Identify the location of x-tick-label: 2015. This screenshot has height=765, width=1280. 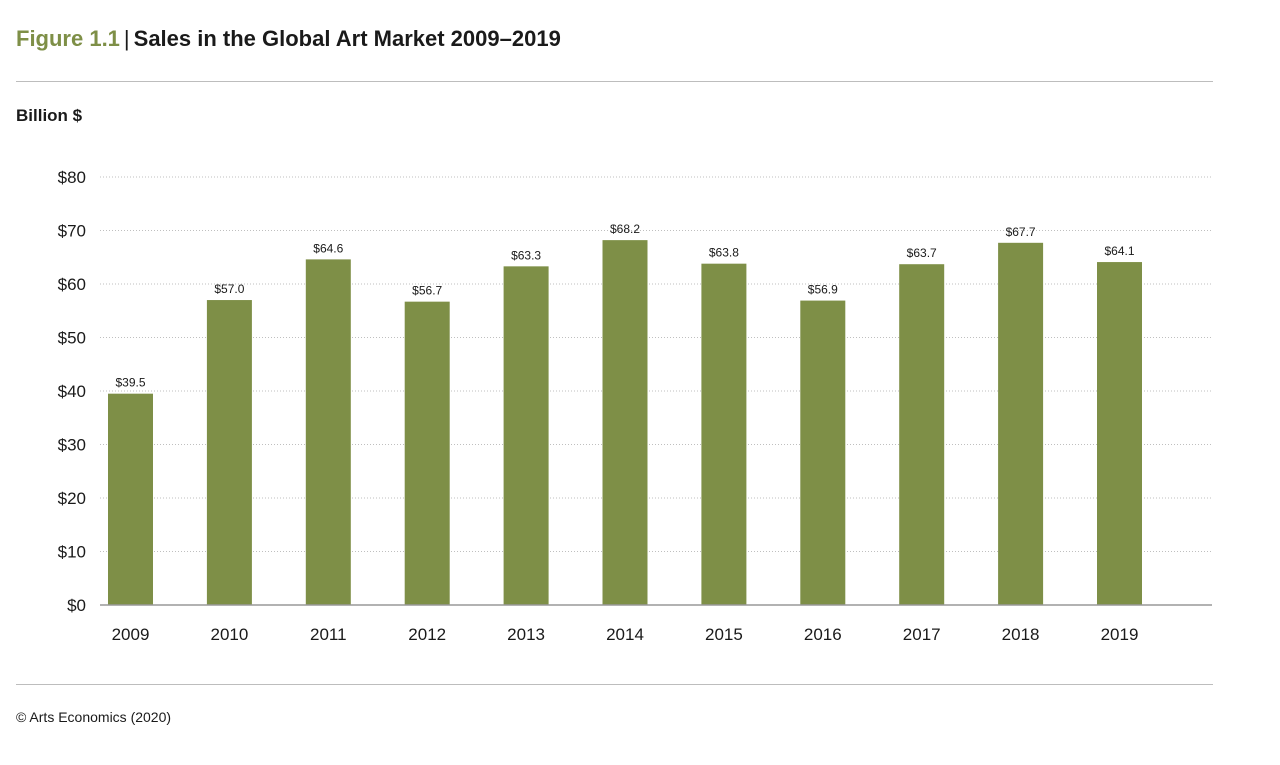
(724, 634).